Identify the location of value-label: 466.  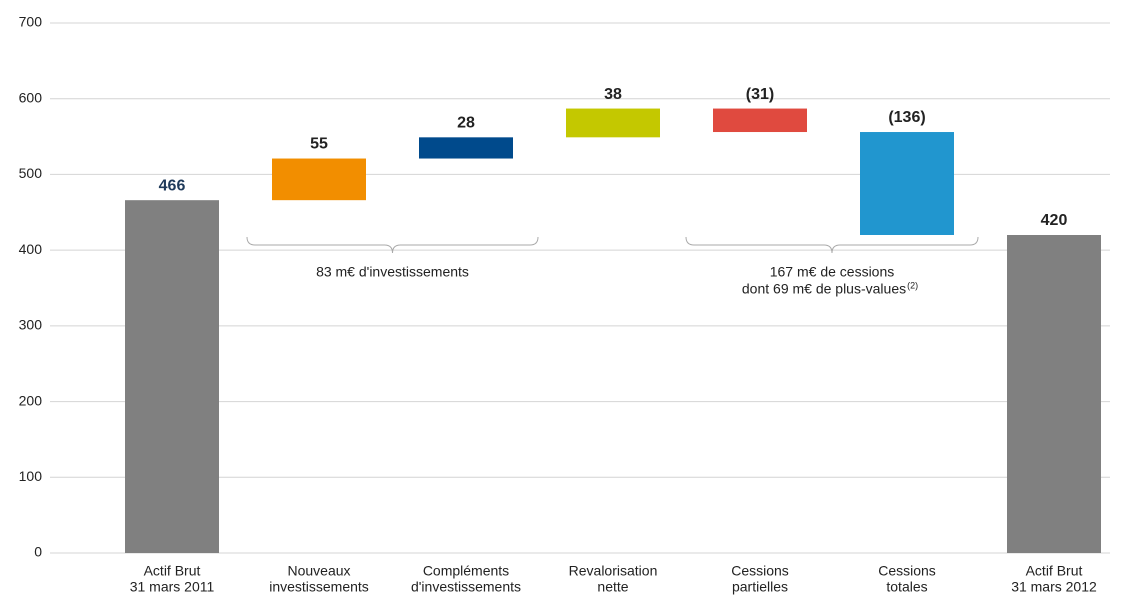
(172, 185).